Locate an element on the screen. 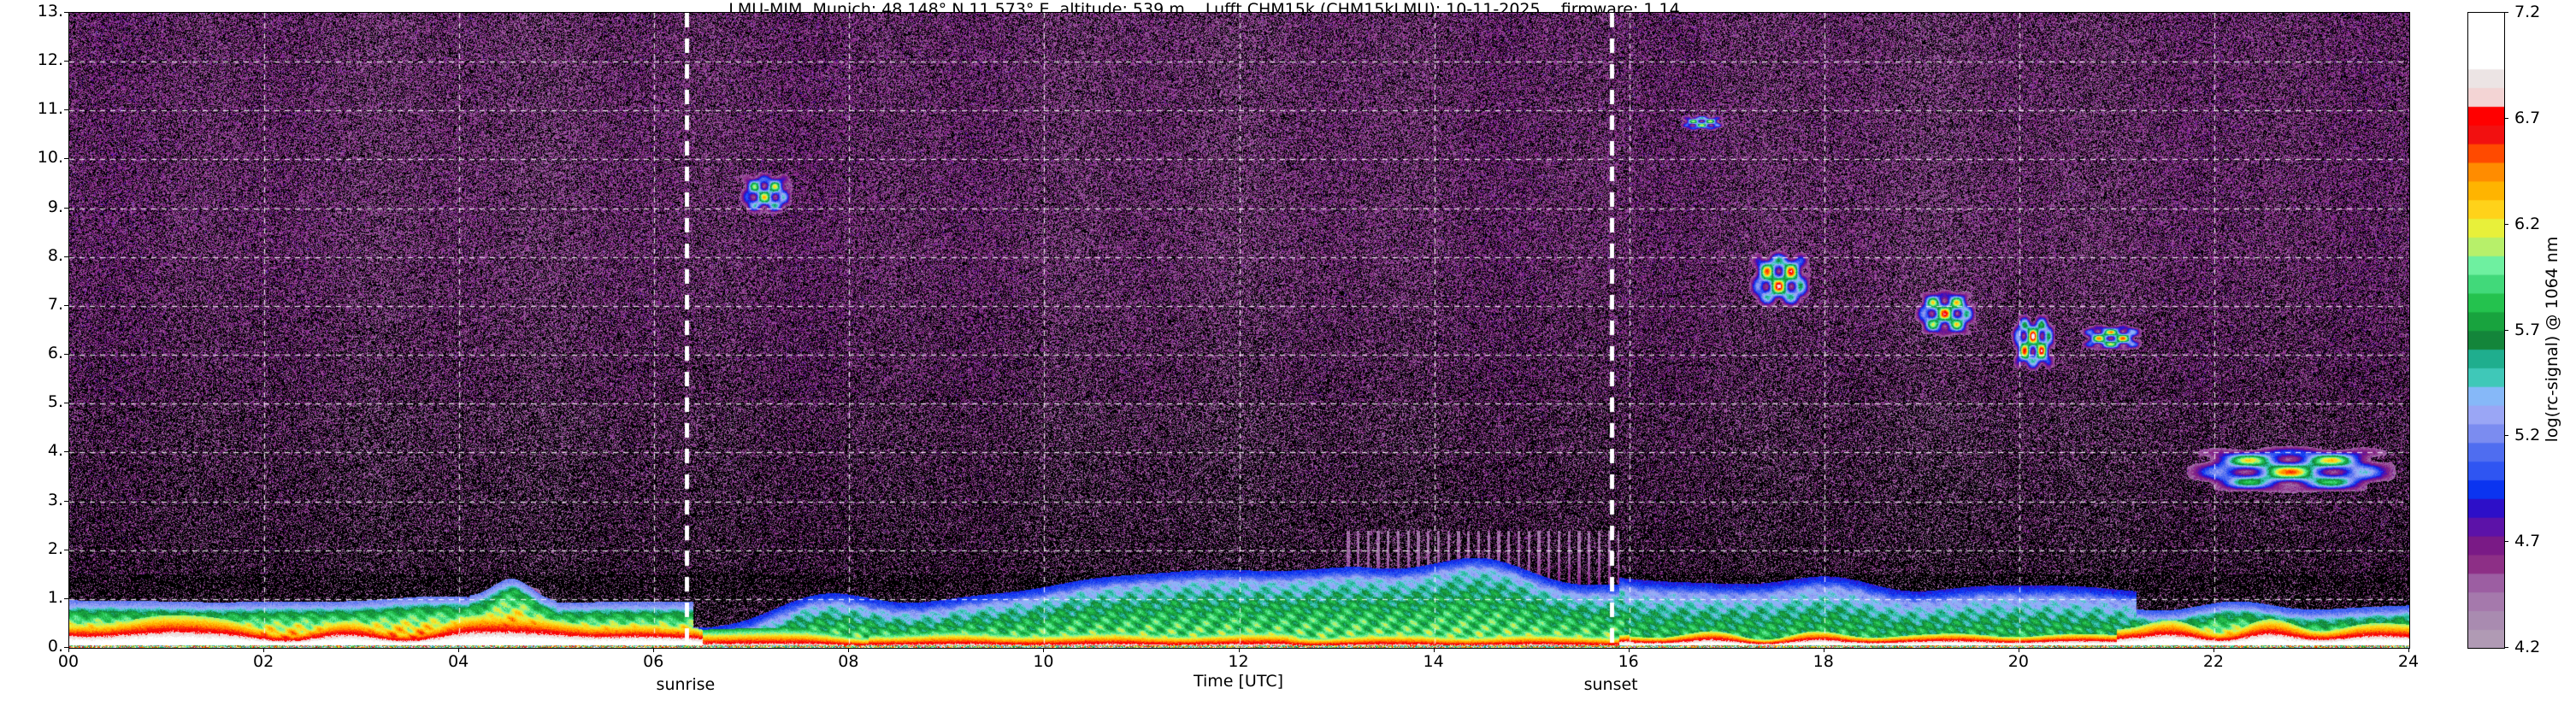  colorbar-tick-label: 4.7 is located at coordinates (2527, 541).